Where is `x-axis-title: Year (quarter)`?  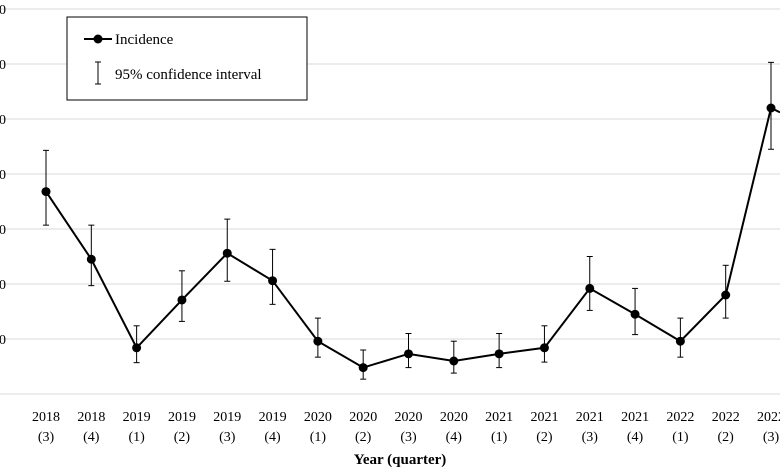 x-axis-title: Year (quarter) is located at coordinates (400, 460).